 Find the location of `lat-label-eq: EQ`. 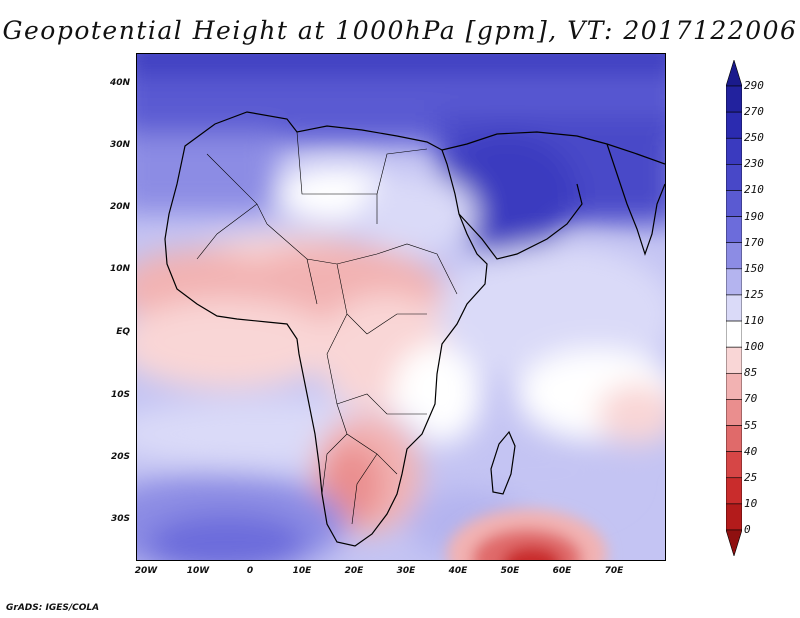

lat-label-eq: EQ is located at coordinates (123, 332).